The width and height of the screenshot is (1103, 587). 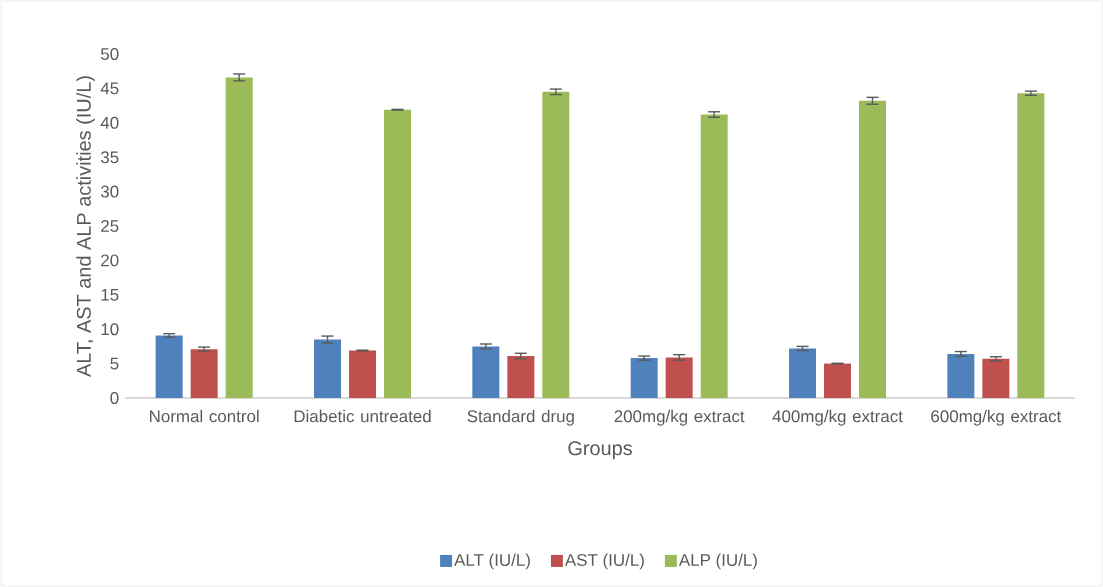 I want to click on y-tick-label: 5, so click(x=114, y=363).